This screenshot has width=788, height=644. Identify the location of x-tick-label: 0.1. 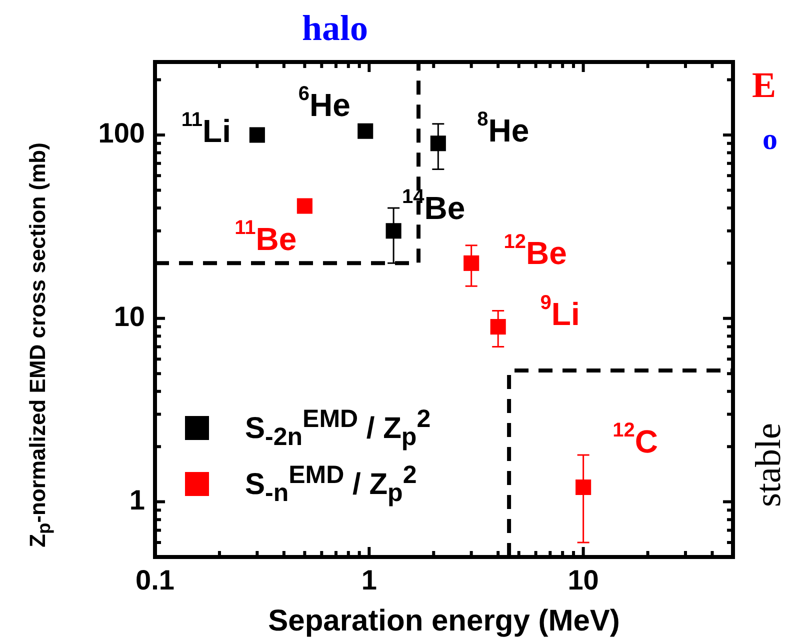
(155, 580).